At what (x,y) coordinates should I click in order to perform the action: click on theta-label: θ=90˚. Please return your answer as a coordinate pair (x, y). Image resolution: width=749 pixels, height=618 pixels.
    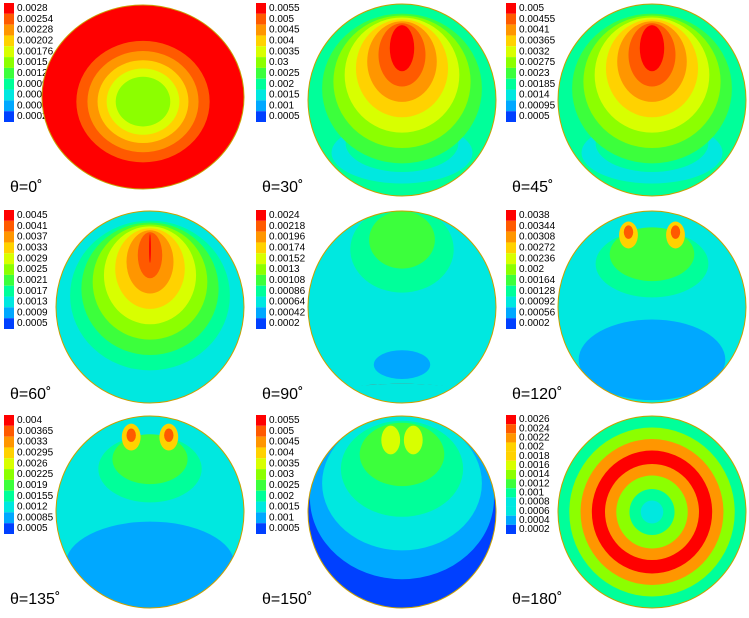
    Looking at the image, I should click on (282, 394).